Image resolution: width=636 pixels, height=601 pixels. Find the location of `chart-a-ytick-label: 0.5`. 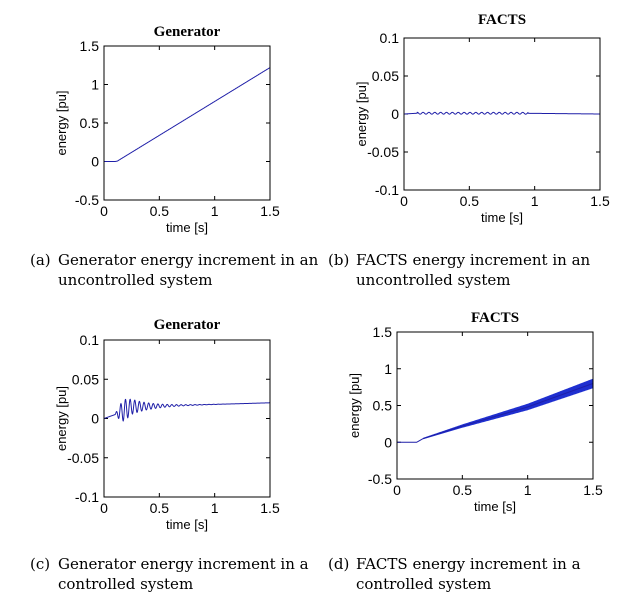

chart-a-ytick-label: 0.5 is located at coordinates (90, 123).